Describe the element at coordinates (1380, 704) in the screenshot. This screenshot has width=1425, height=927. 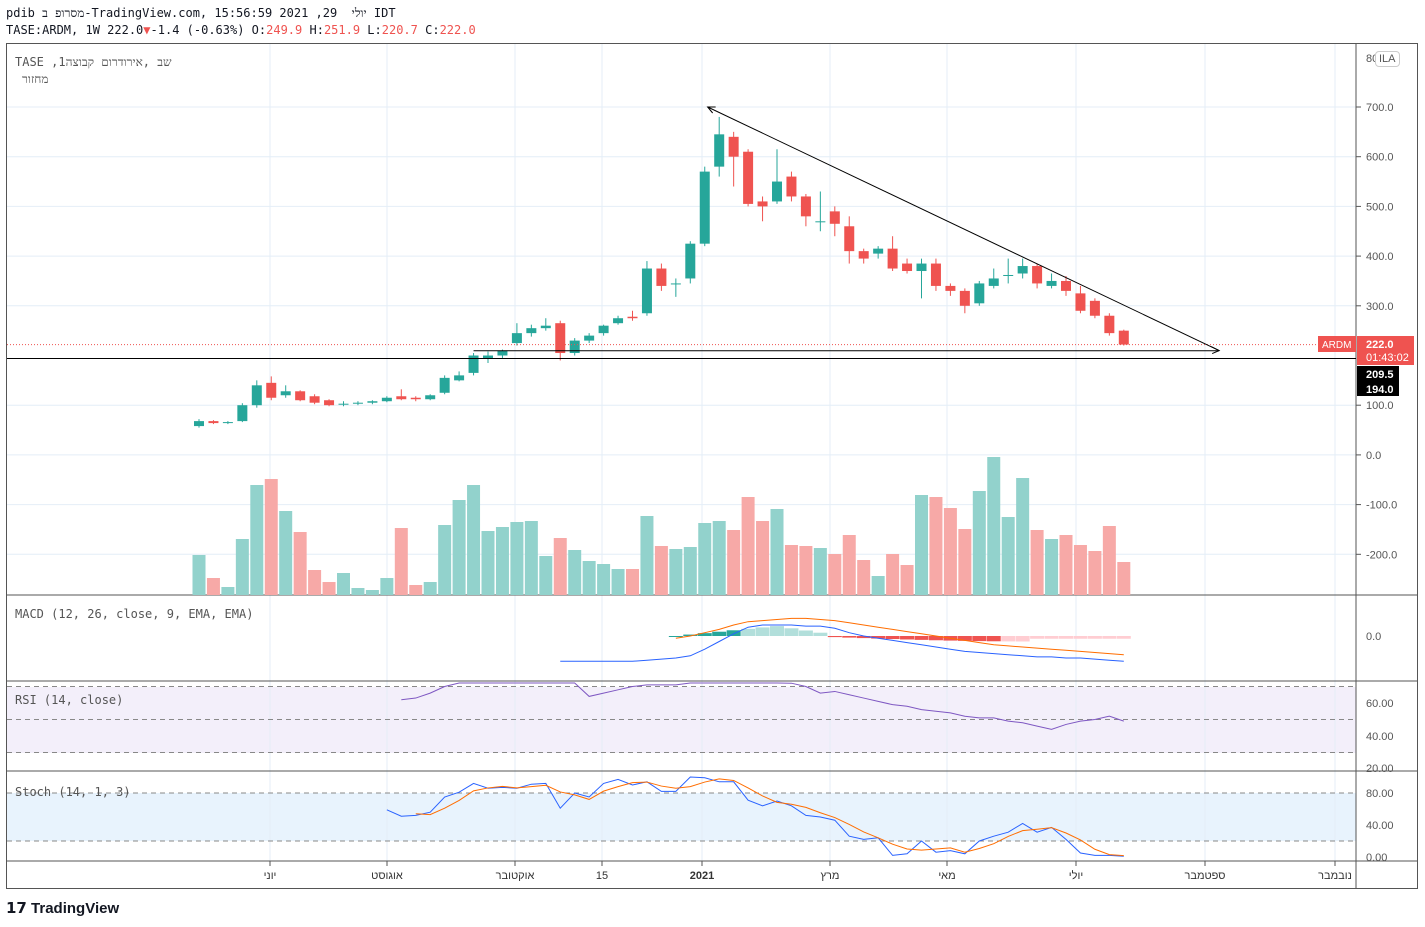
I see `rsi-tick-label: 60.00` at that location.